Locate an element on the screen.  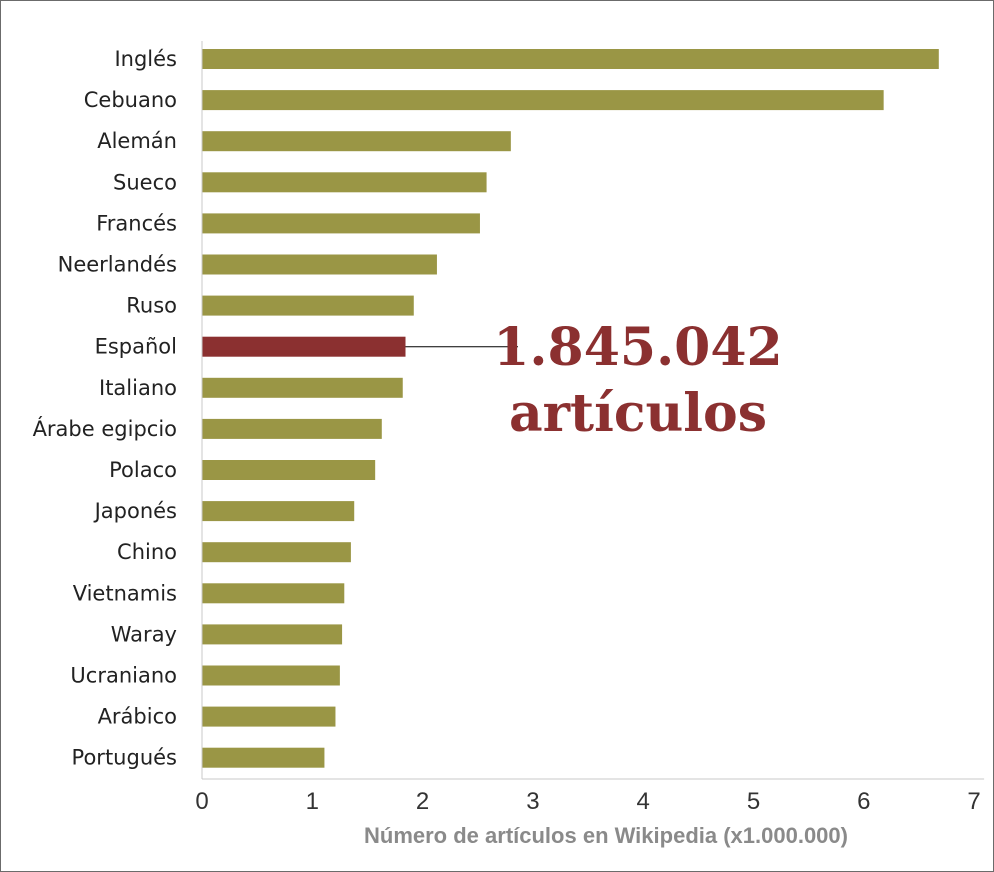
x-tick-label: 3 is located at coordinates (532, 801).